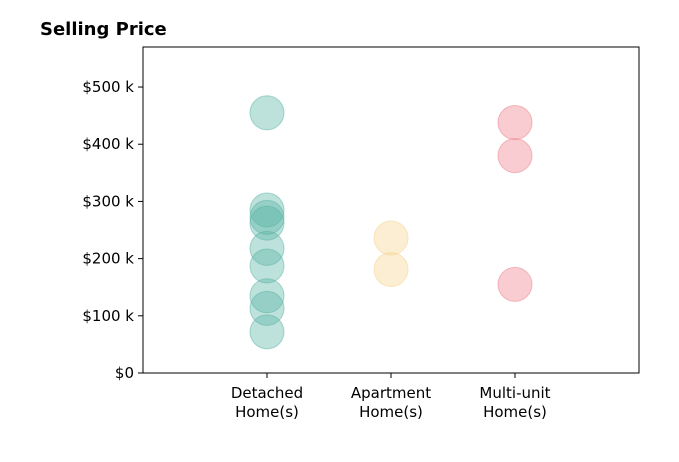 Image resolution: width=679 pixels, height=462 pixels. I want to click on chart-title: Selling Price, so click(103, 29).